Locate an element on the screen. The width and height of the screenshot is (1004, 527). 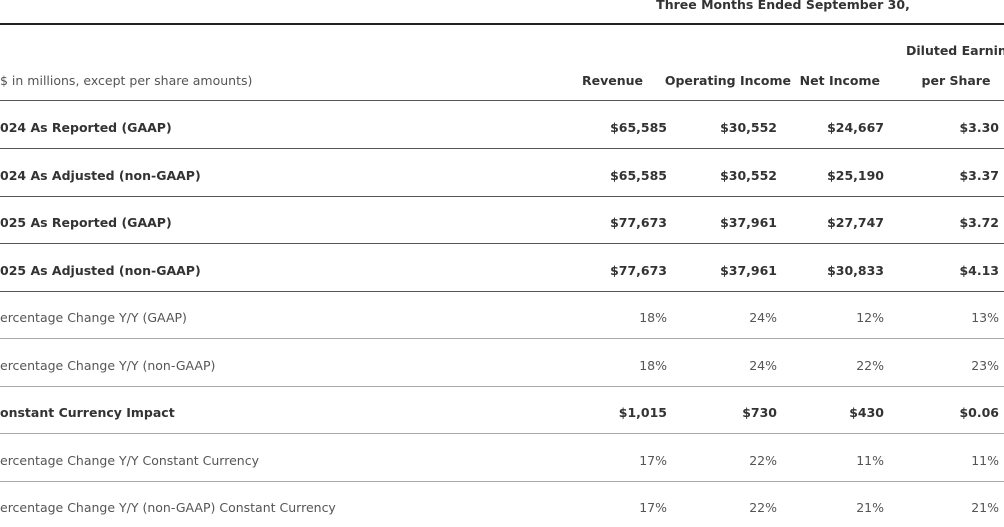
period-header: Three Months Ended September 30, is located at coordinates (783, 6).